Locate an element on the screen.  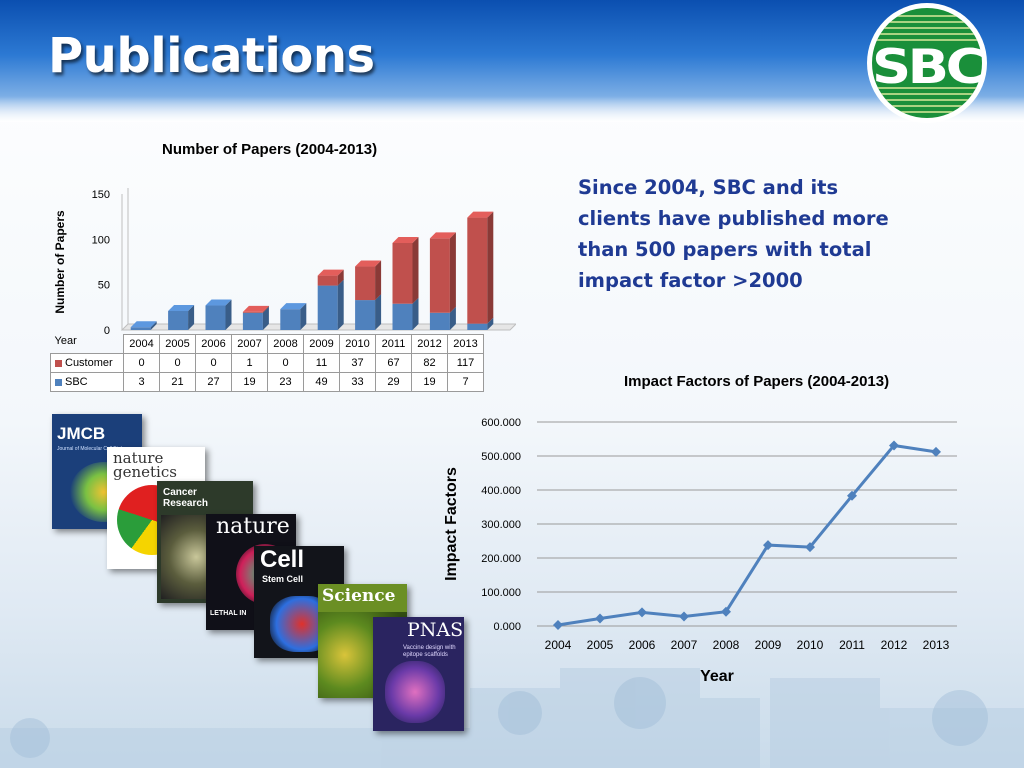
cover-nature-title: nature is located at coordinates (253, 526).